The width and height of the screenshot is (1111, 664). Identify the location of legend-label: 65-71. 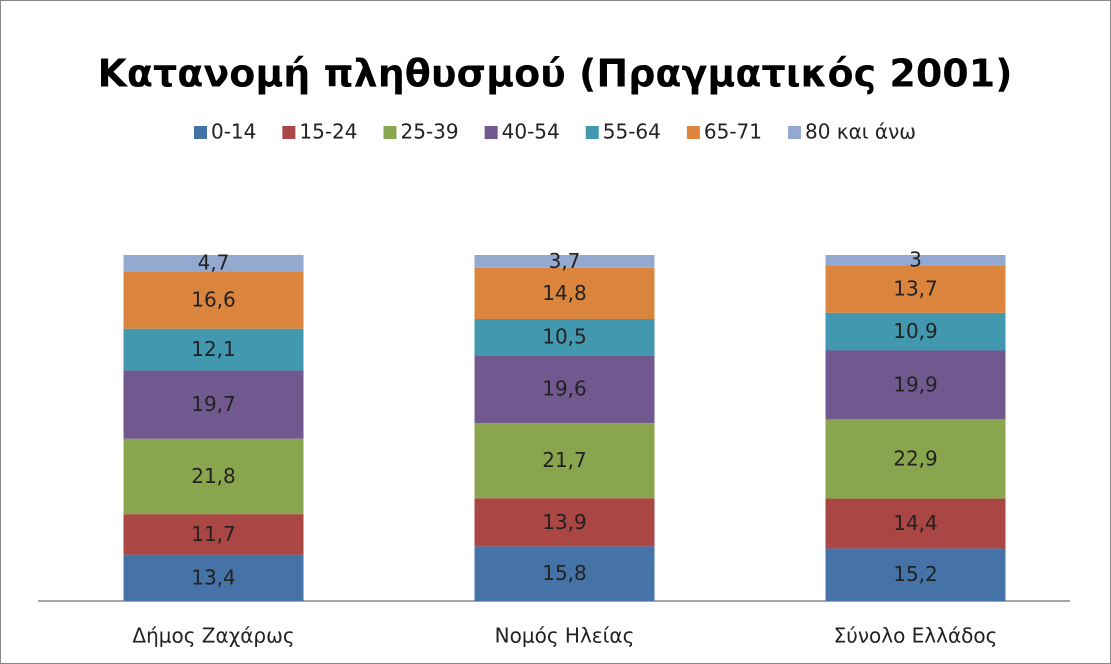
(733, 132).